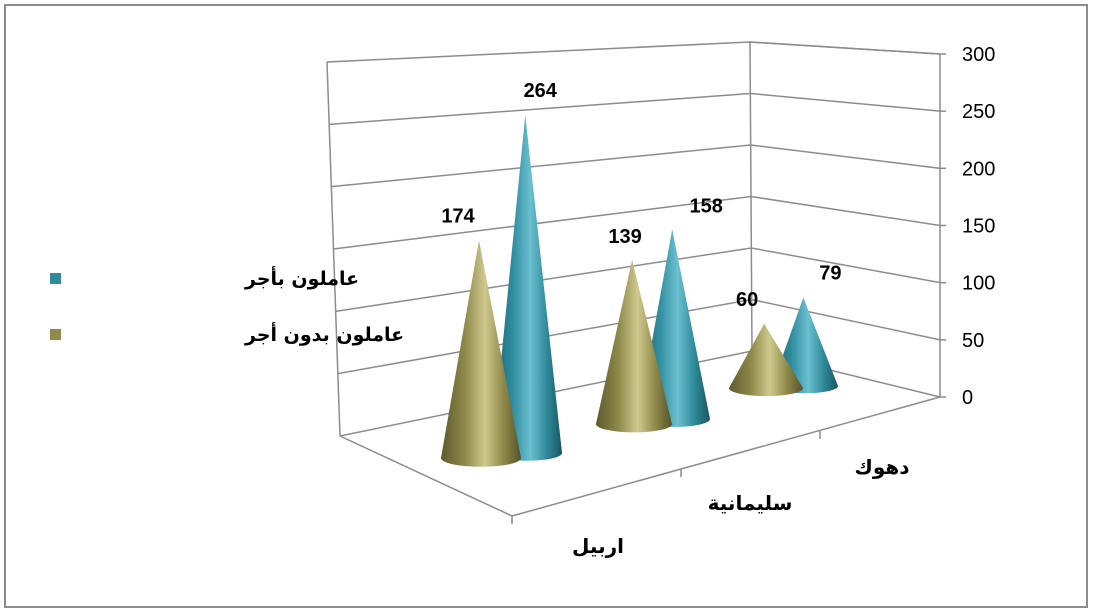 This screenshot has height=614, width=1094. I want to click on y-tick-label: 0, so click(967, 398).